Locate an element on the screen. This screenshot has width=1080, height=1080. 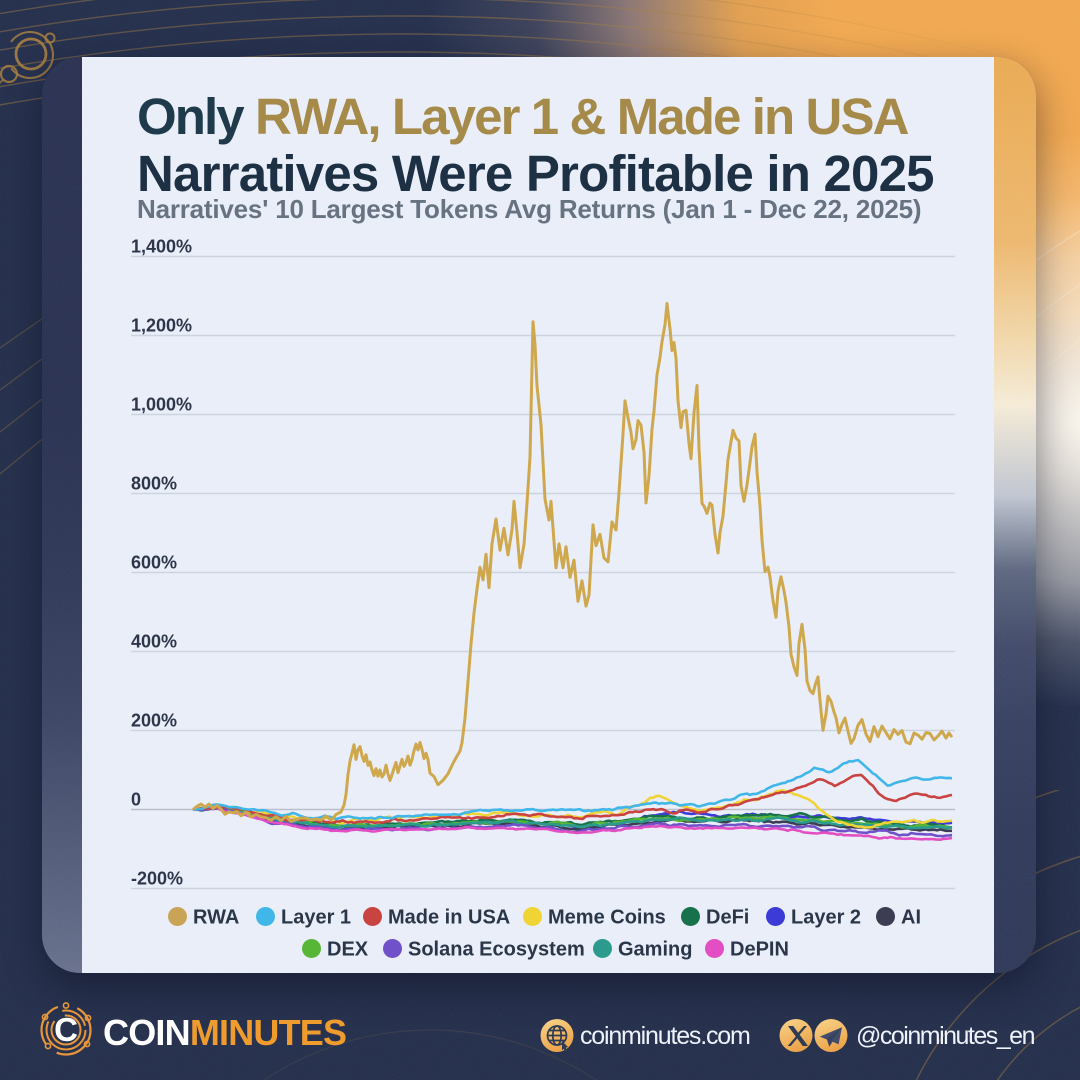
svg-text: AI is located at coordinates (911, 918).